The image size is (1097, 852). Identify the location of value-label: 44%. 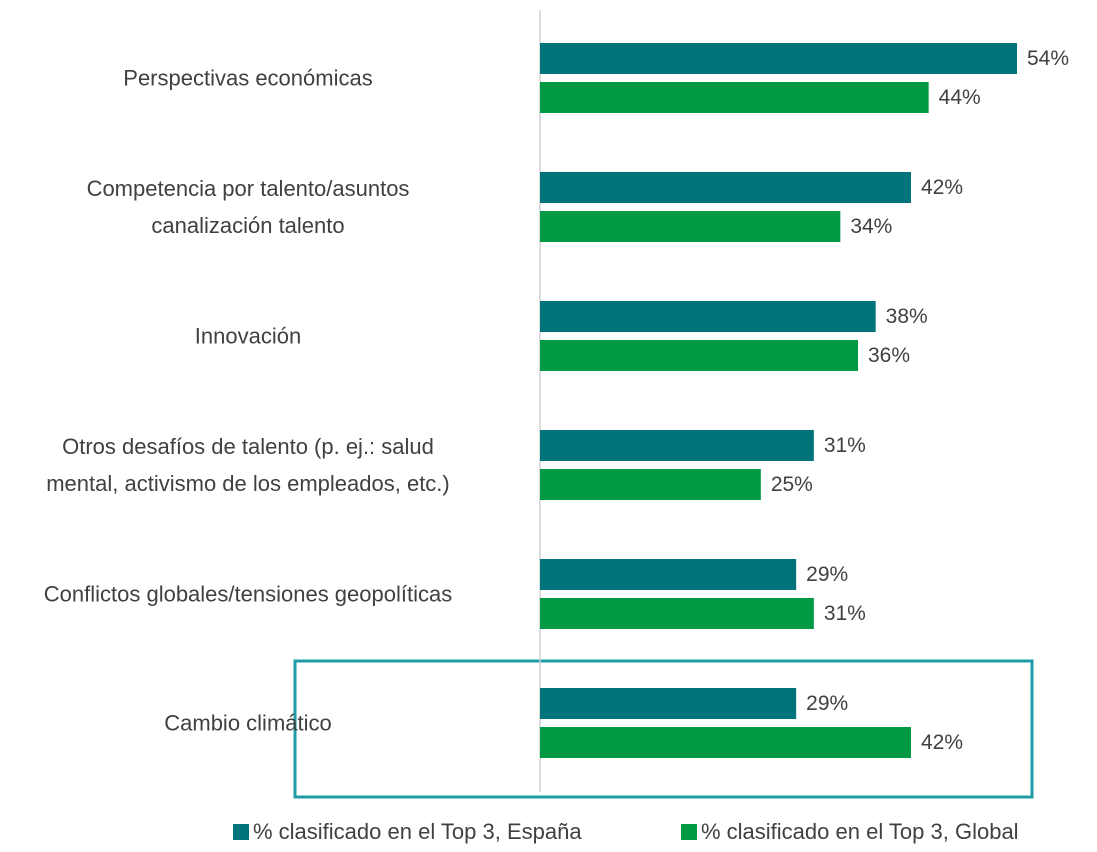
(960, 97).